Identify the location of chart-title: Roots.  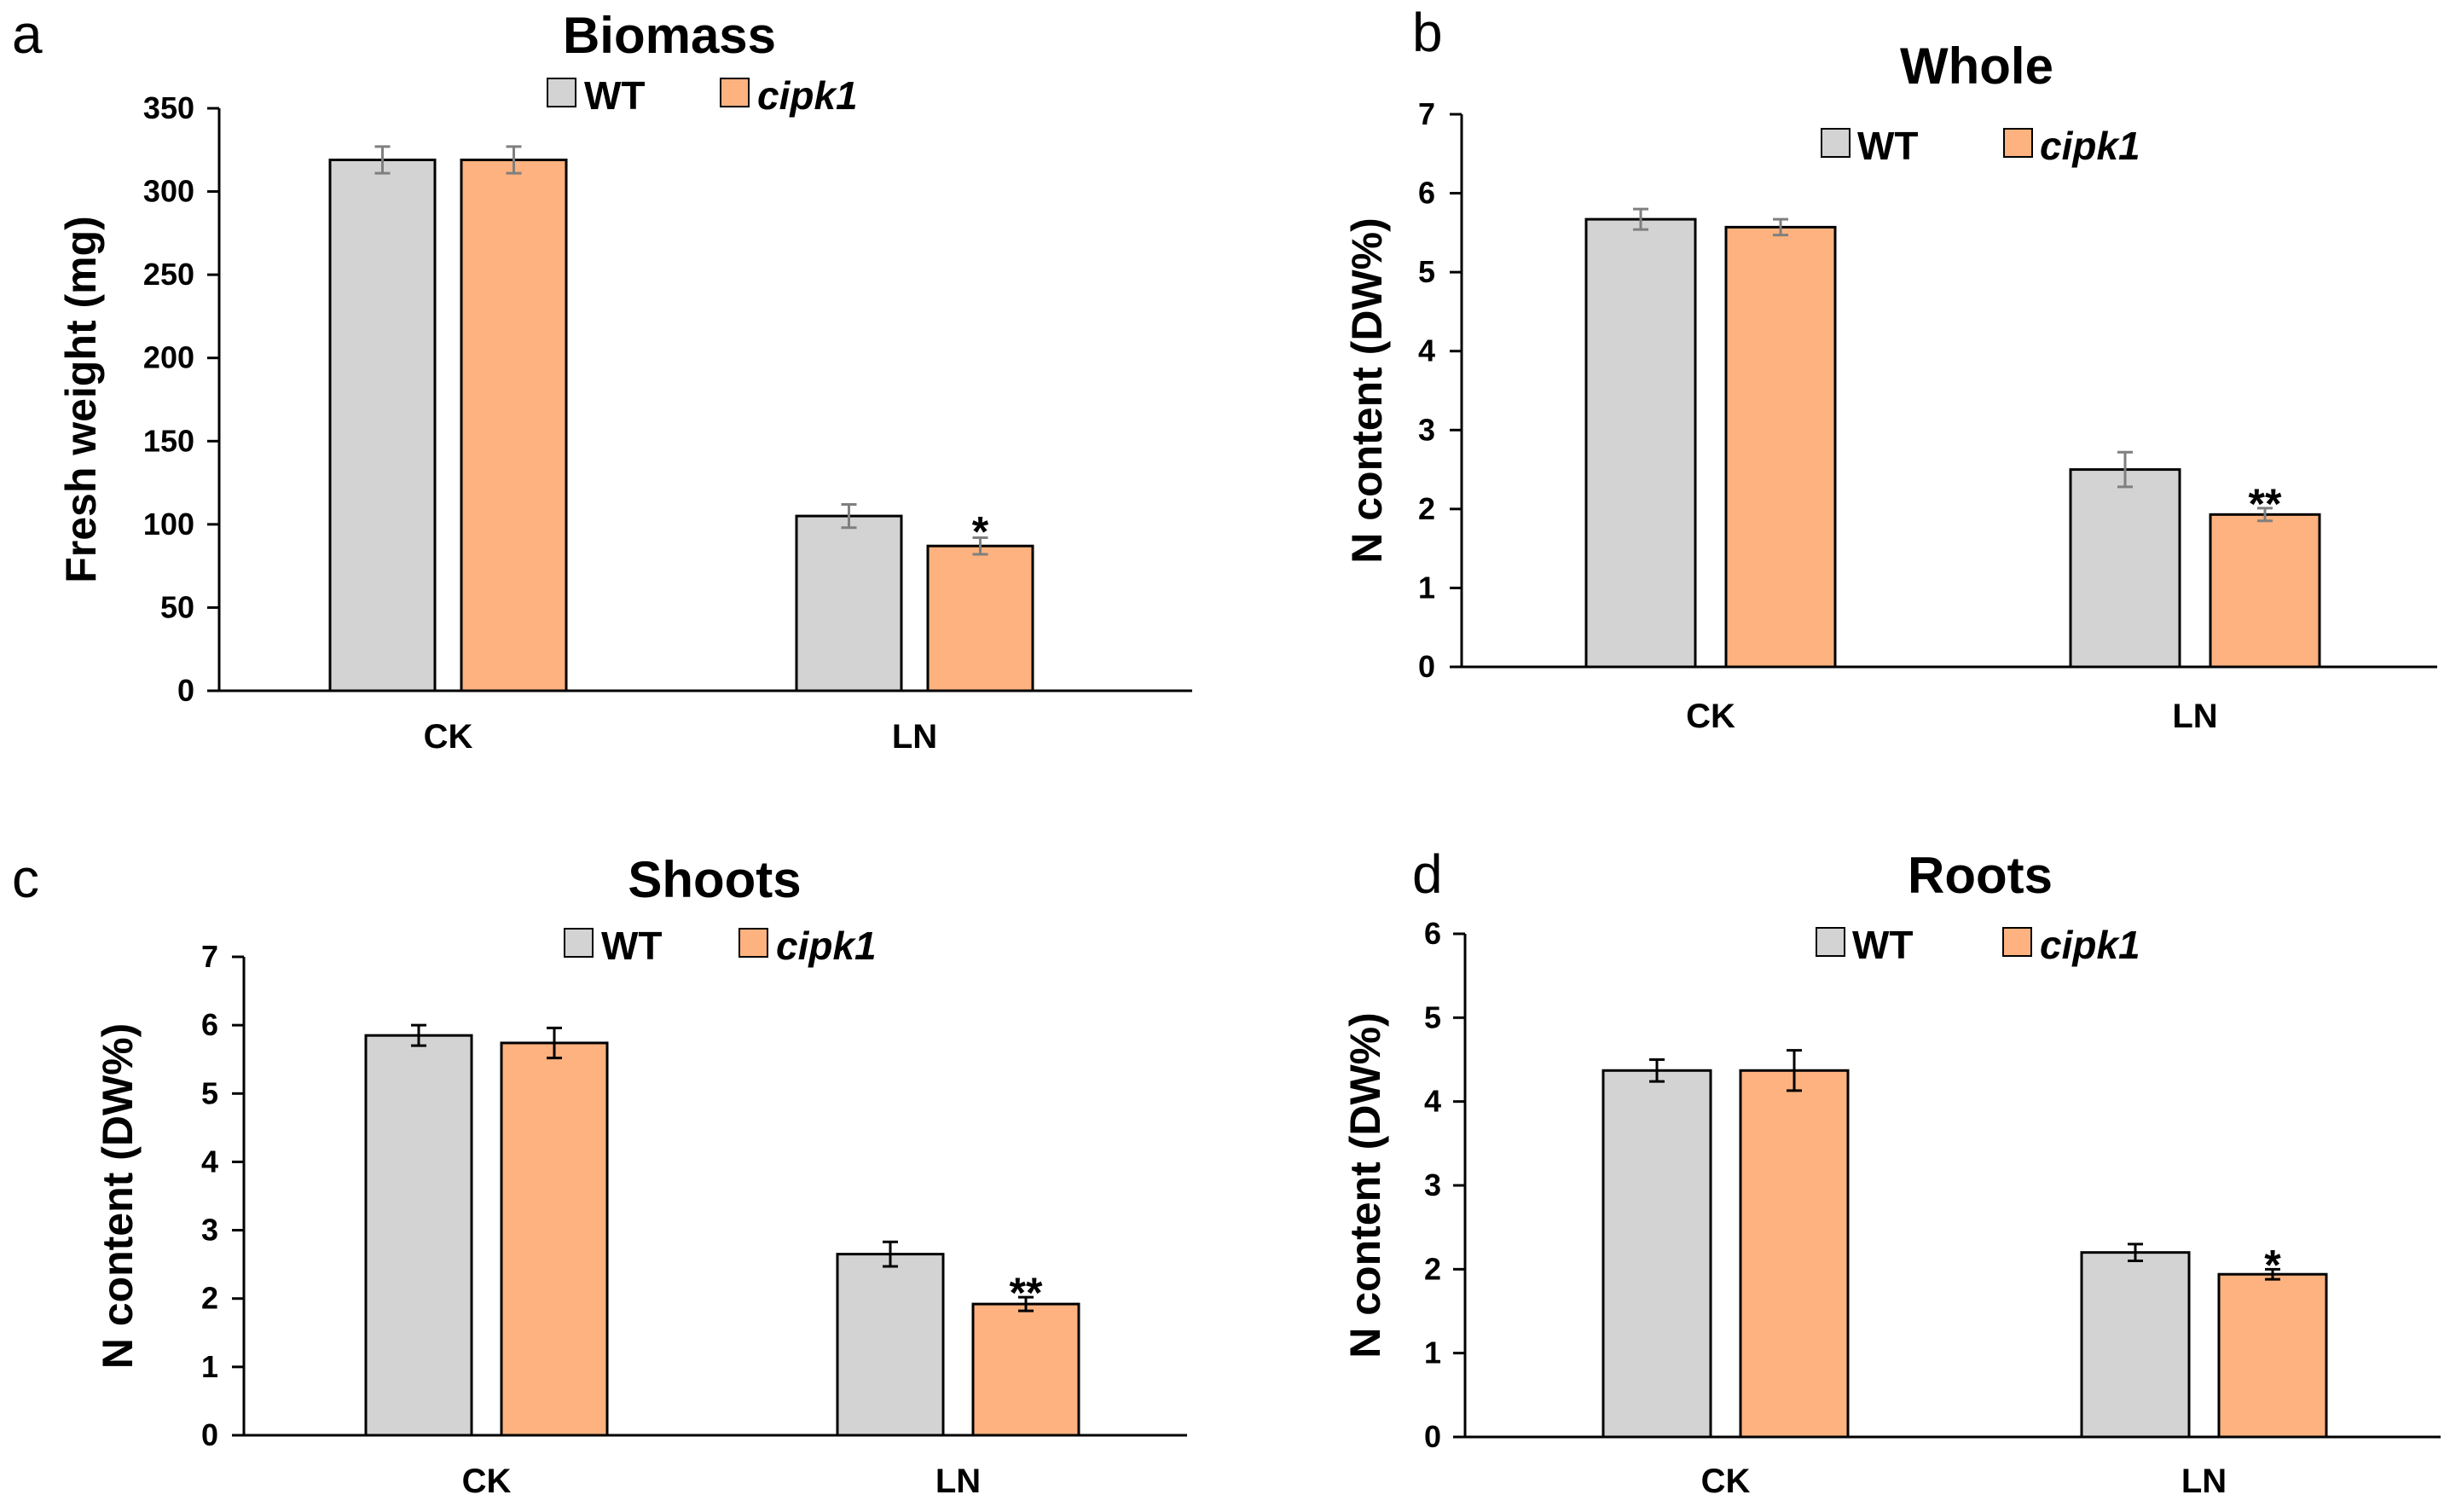
(1980, 875).